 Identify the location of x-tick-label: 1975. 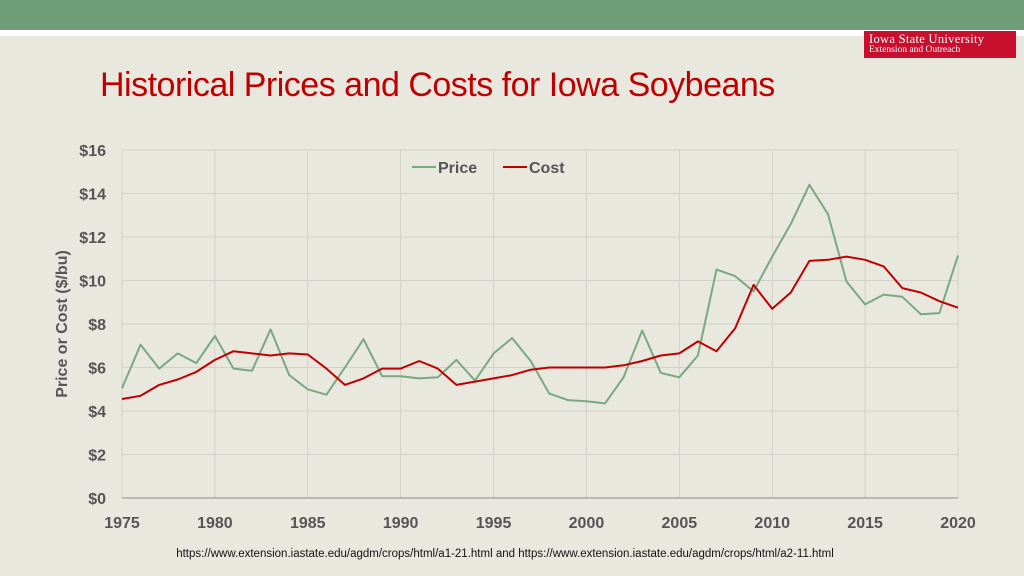
(122, 523).